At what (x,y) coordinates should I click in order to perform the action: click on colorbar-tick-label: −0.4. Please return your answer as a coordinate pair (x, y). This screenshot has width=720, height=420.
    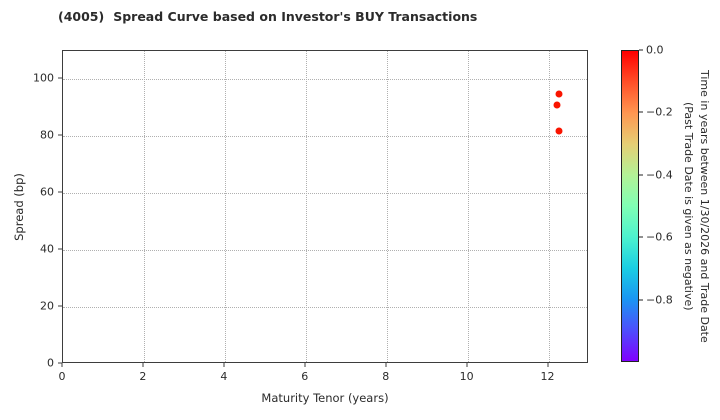
    Looking at the image, I should click on (659, 175).